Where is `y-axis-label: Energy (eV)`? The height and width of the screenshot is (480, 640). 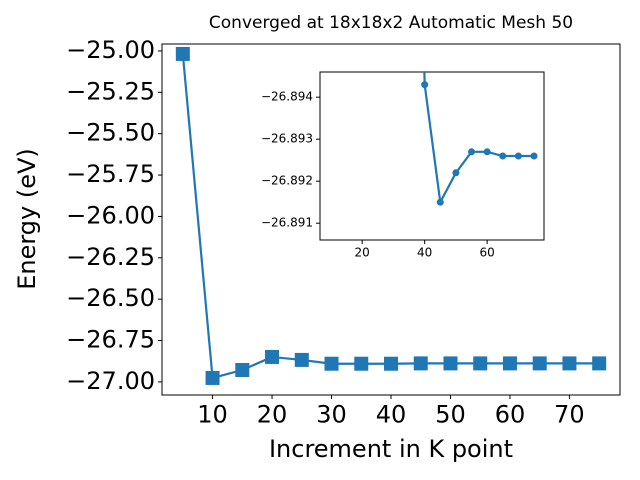
y-axis-label: Energy (eV) is located at coordinates (27, 219).